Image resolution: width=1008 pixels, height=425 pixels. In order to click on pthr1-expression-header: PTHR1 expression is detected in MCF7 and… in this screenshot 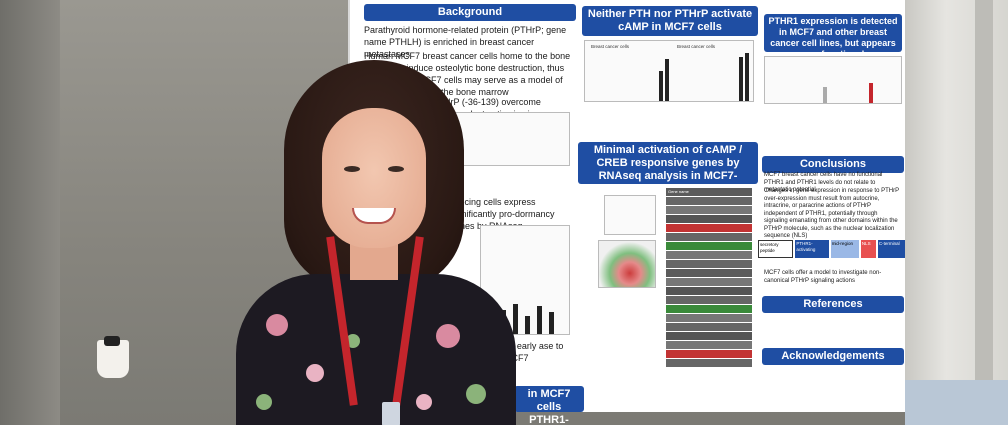, I will do `click(833, 36)`.